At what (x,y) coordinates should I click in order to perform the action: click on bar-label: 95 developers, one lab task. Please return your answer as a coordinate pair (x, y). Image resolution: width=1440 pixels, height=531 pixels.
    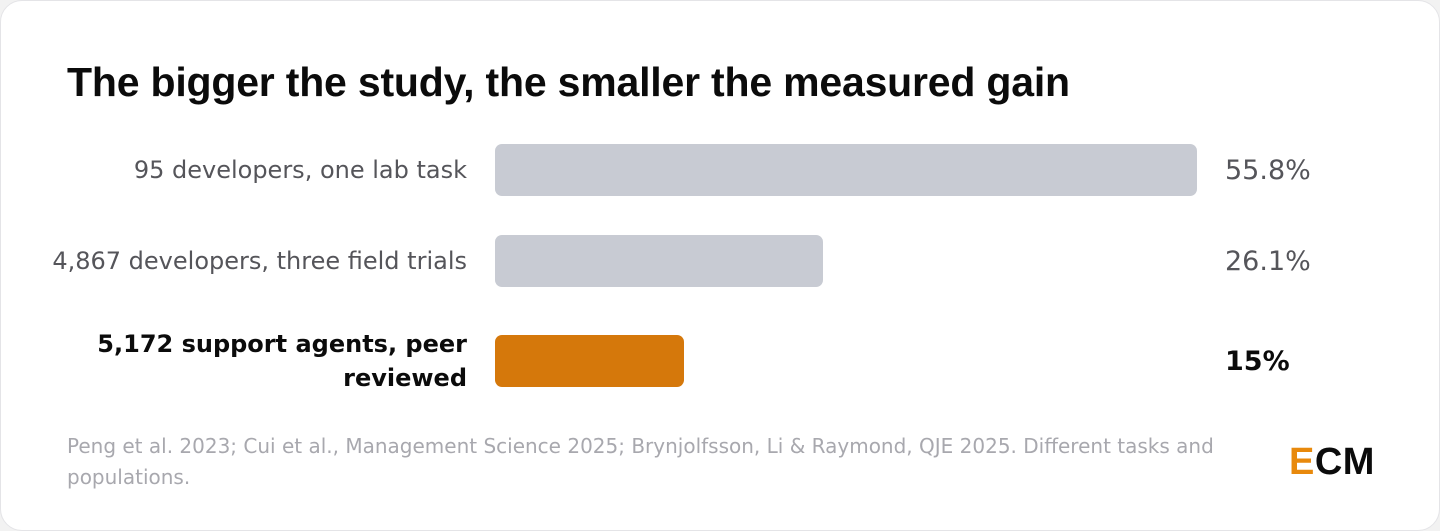
    Looking at the image, I should click on (300, 170).